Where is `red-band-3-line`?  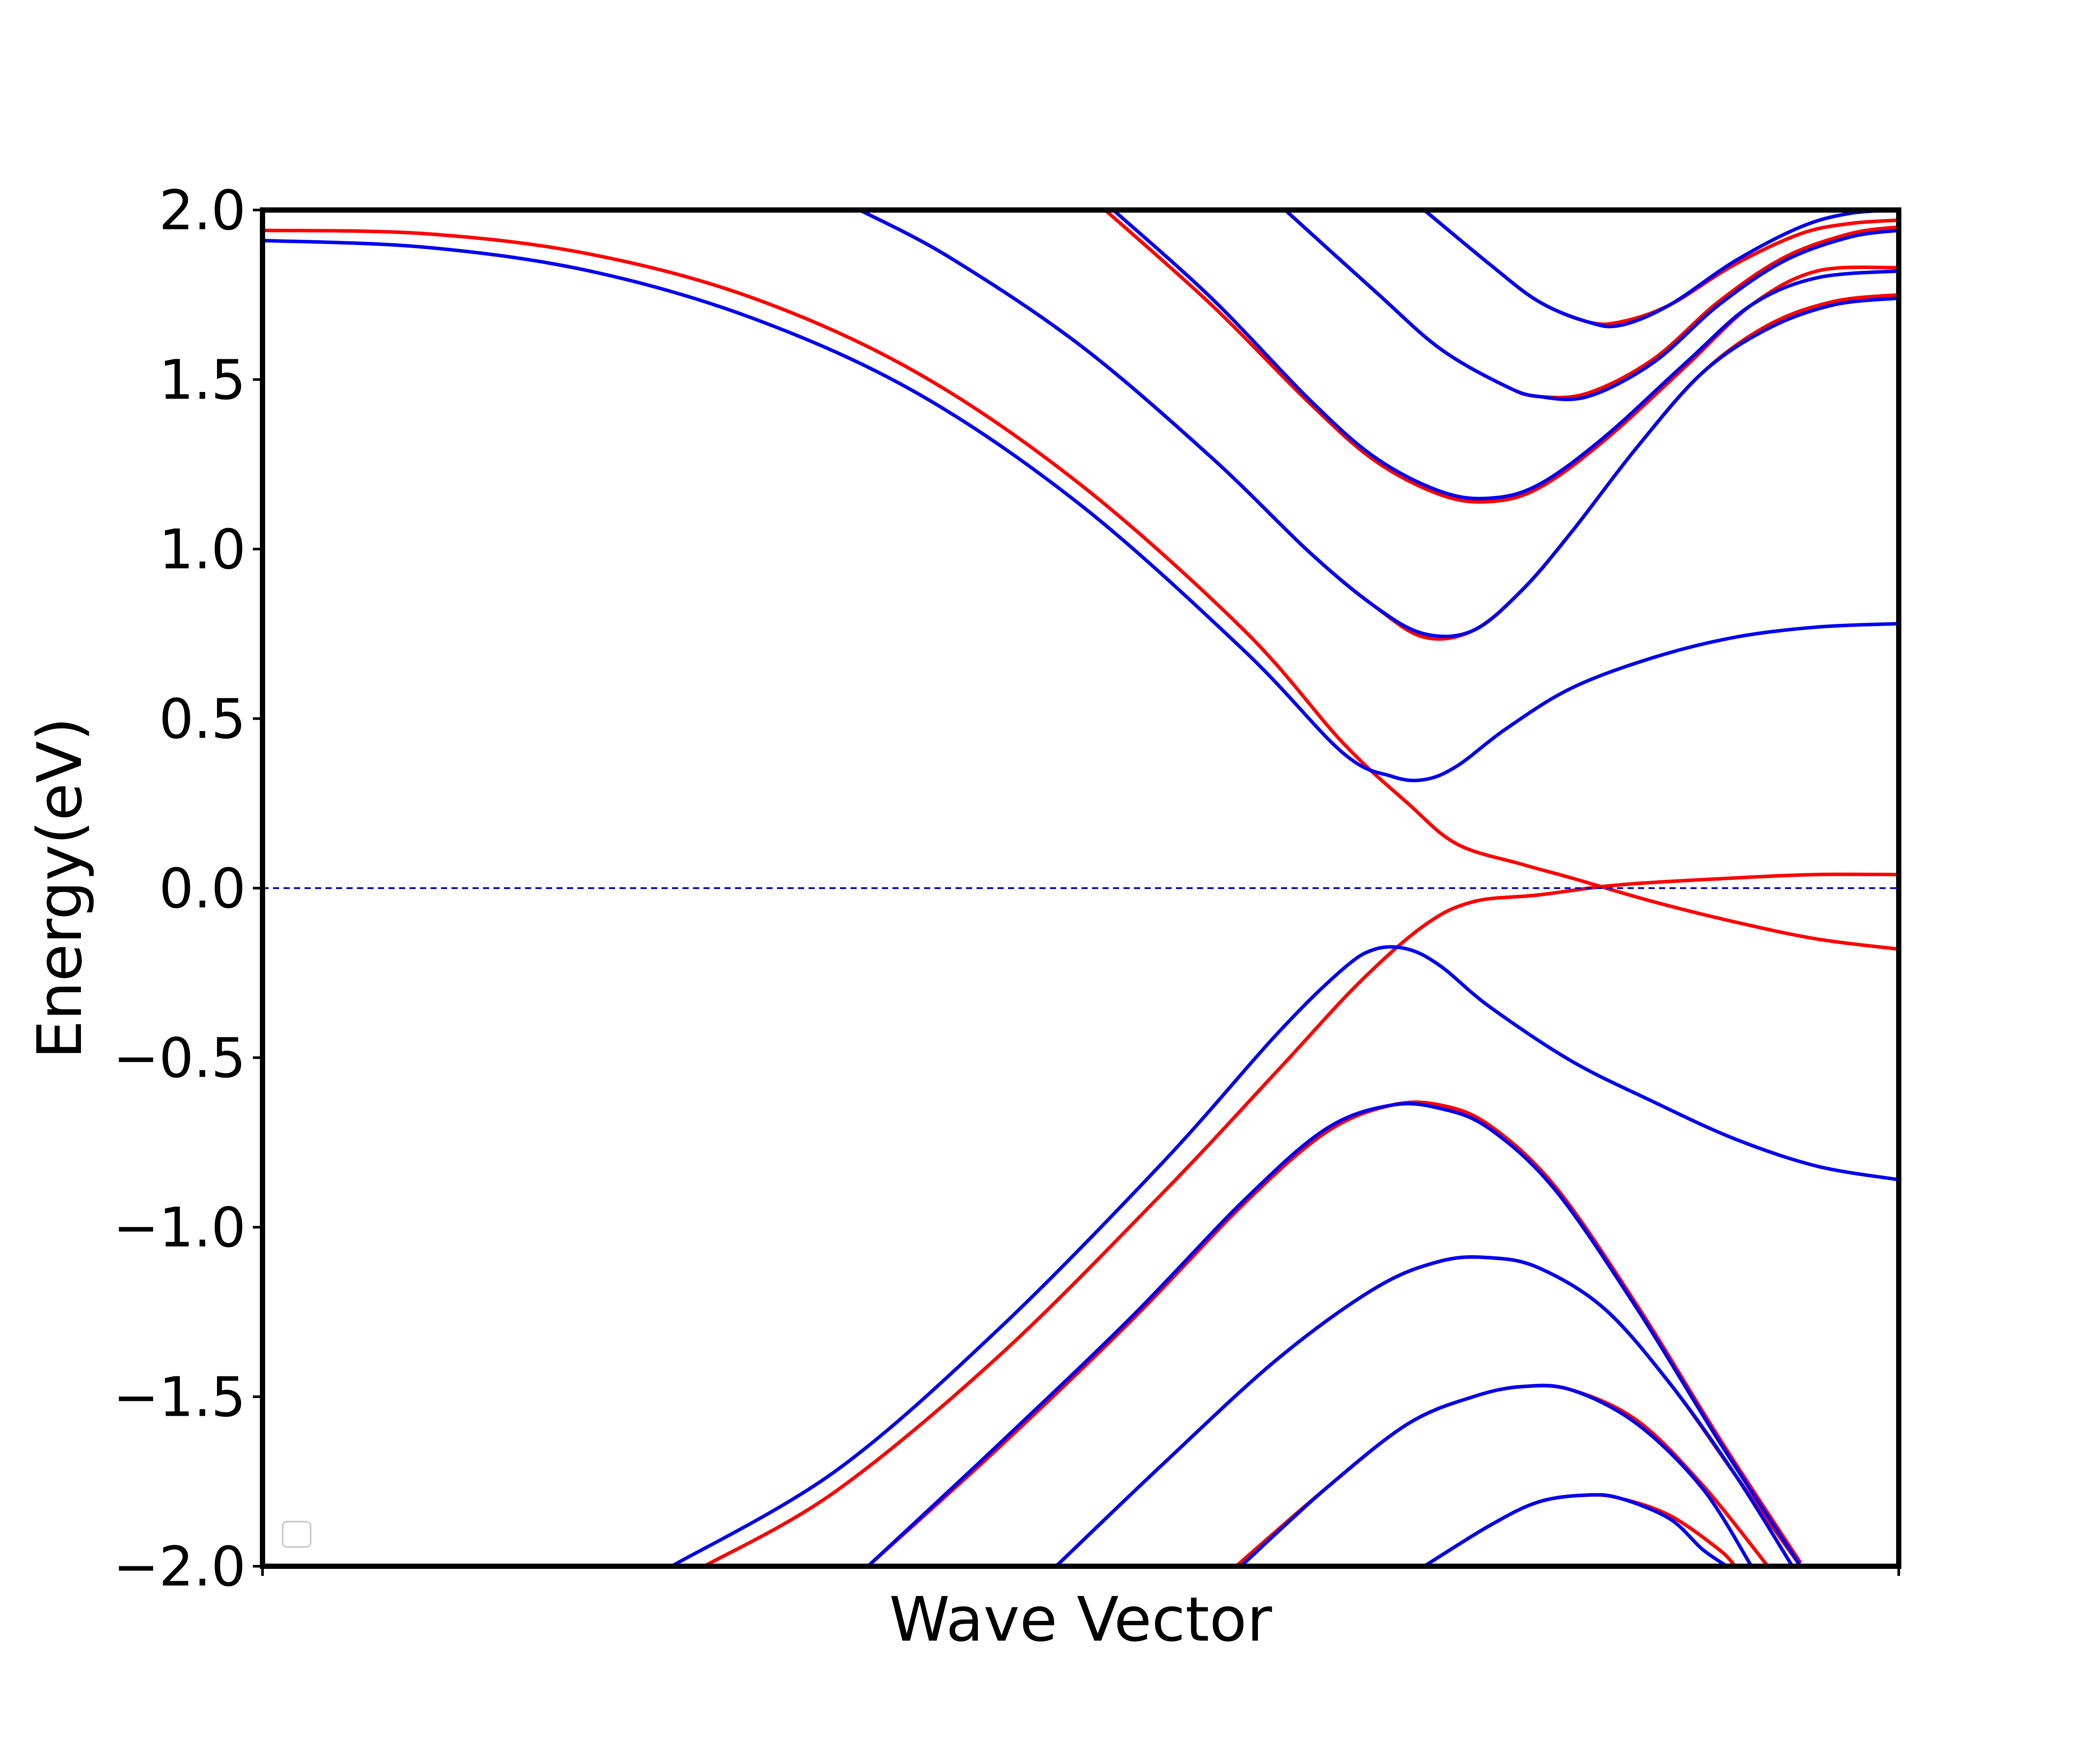 red-band-3-line is located at coordinates (1379, 425).